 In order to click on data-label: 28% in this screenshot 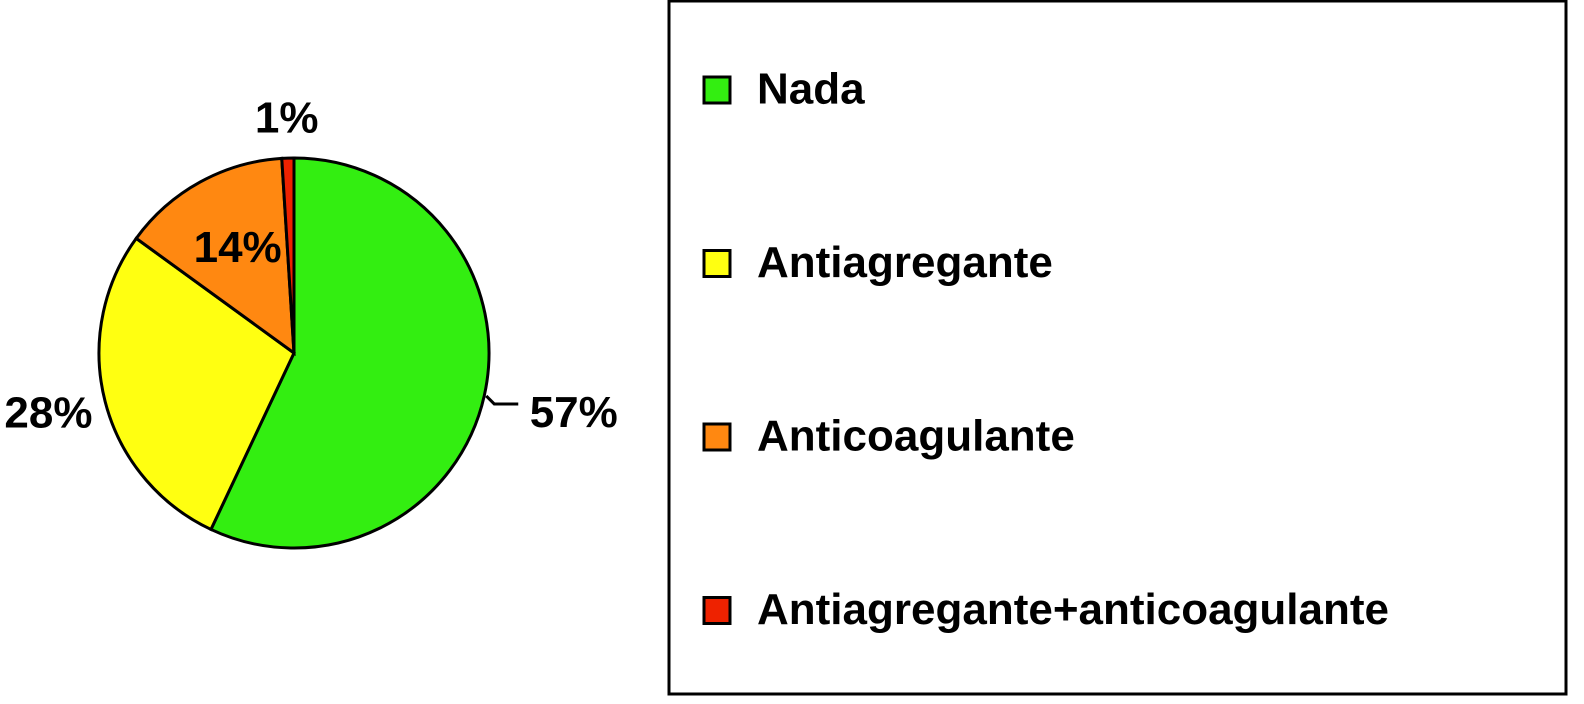, I will do `click(48, 413)`.